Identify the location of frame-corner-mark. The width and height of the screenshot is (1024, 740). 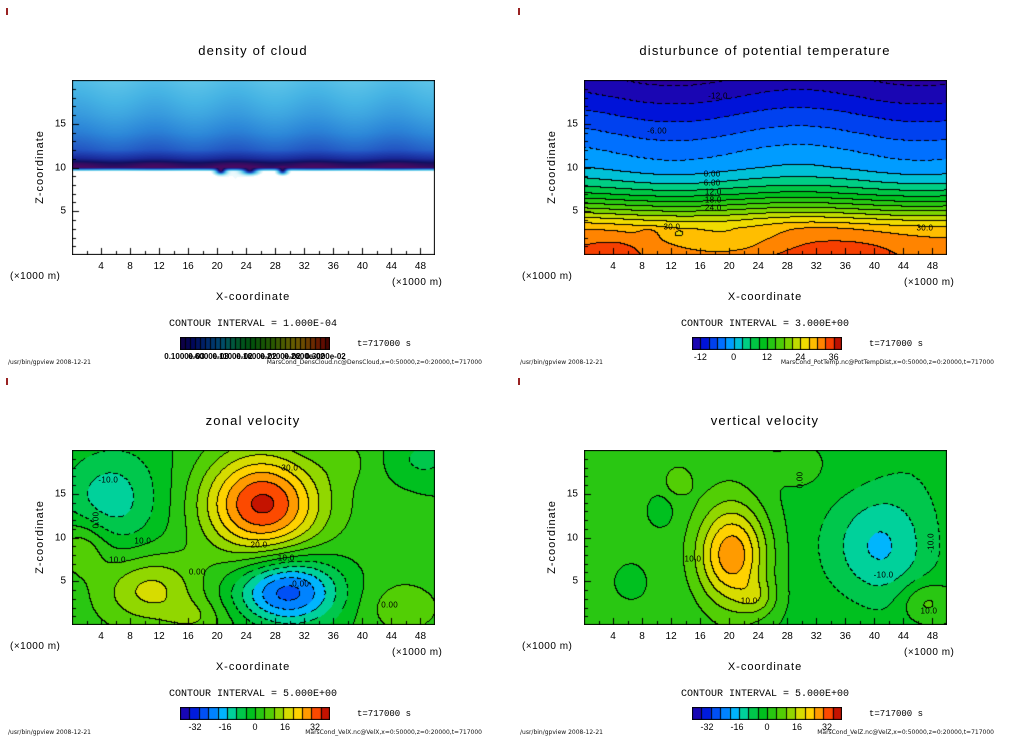
(519, 11).